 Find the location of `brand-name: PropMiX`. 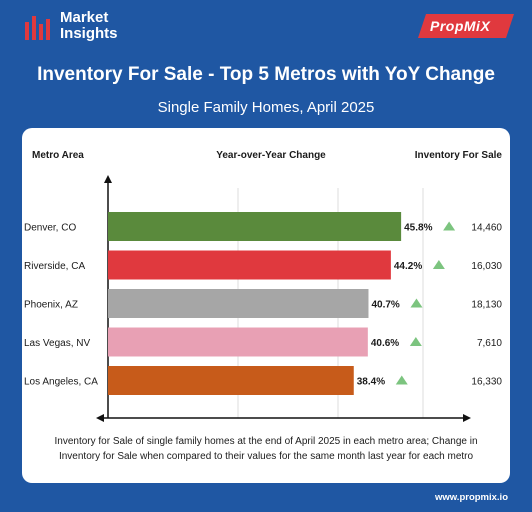

brand-name: PropMiX is located at coordinates (460, 26).